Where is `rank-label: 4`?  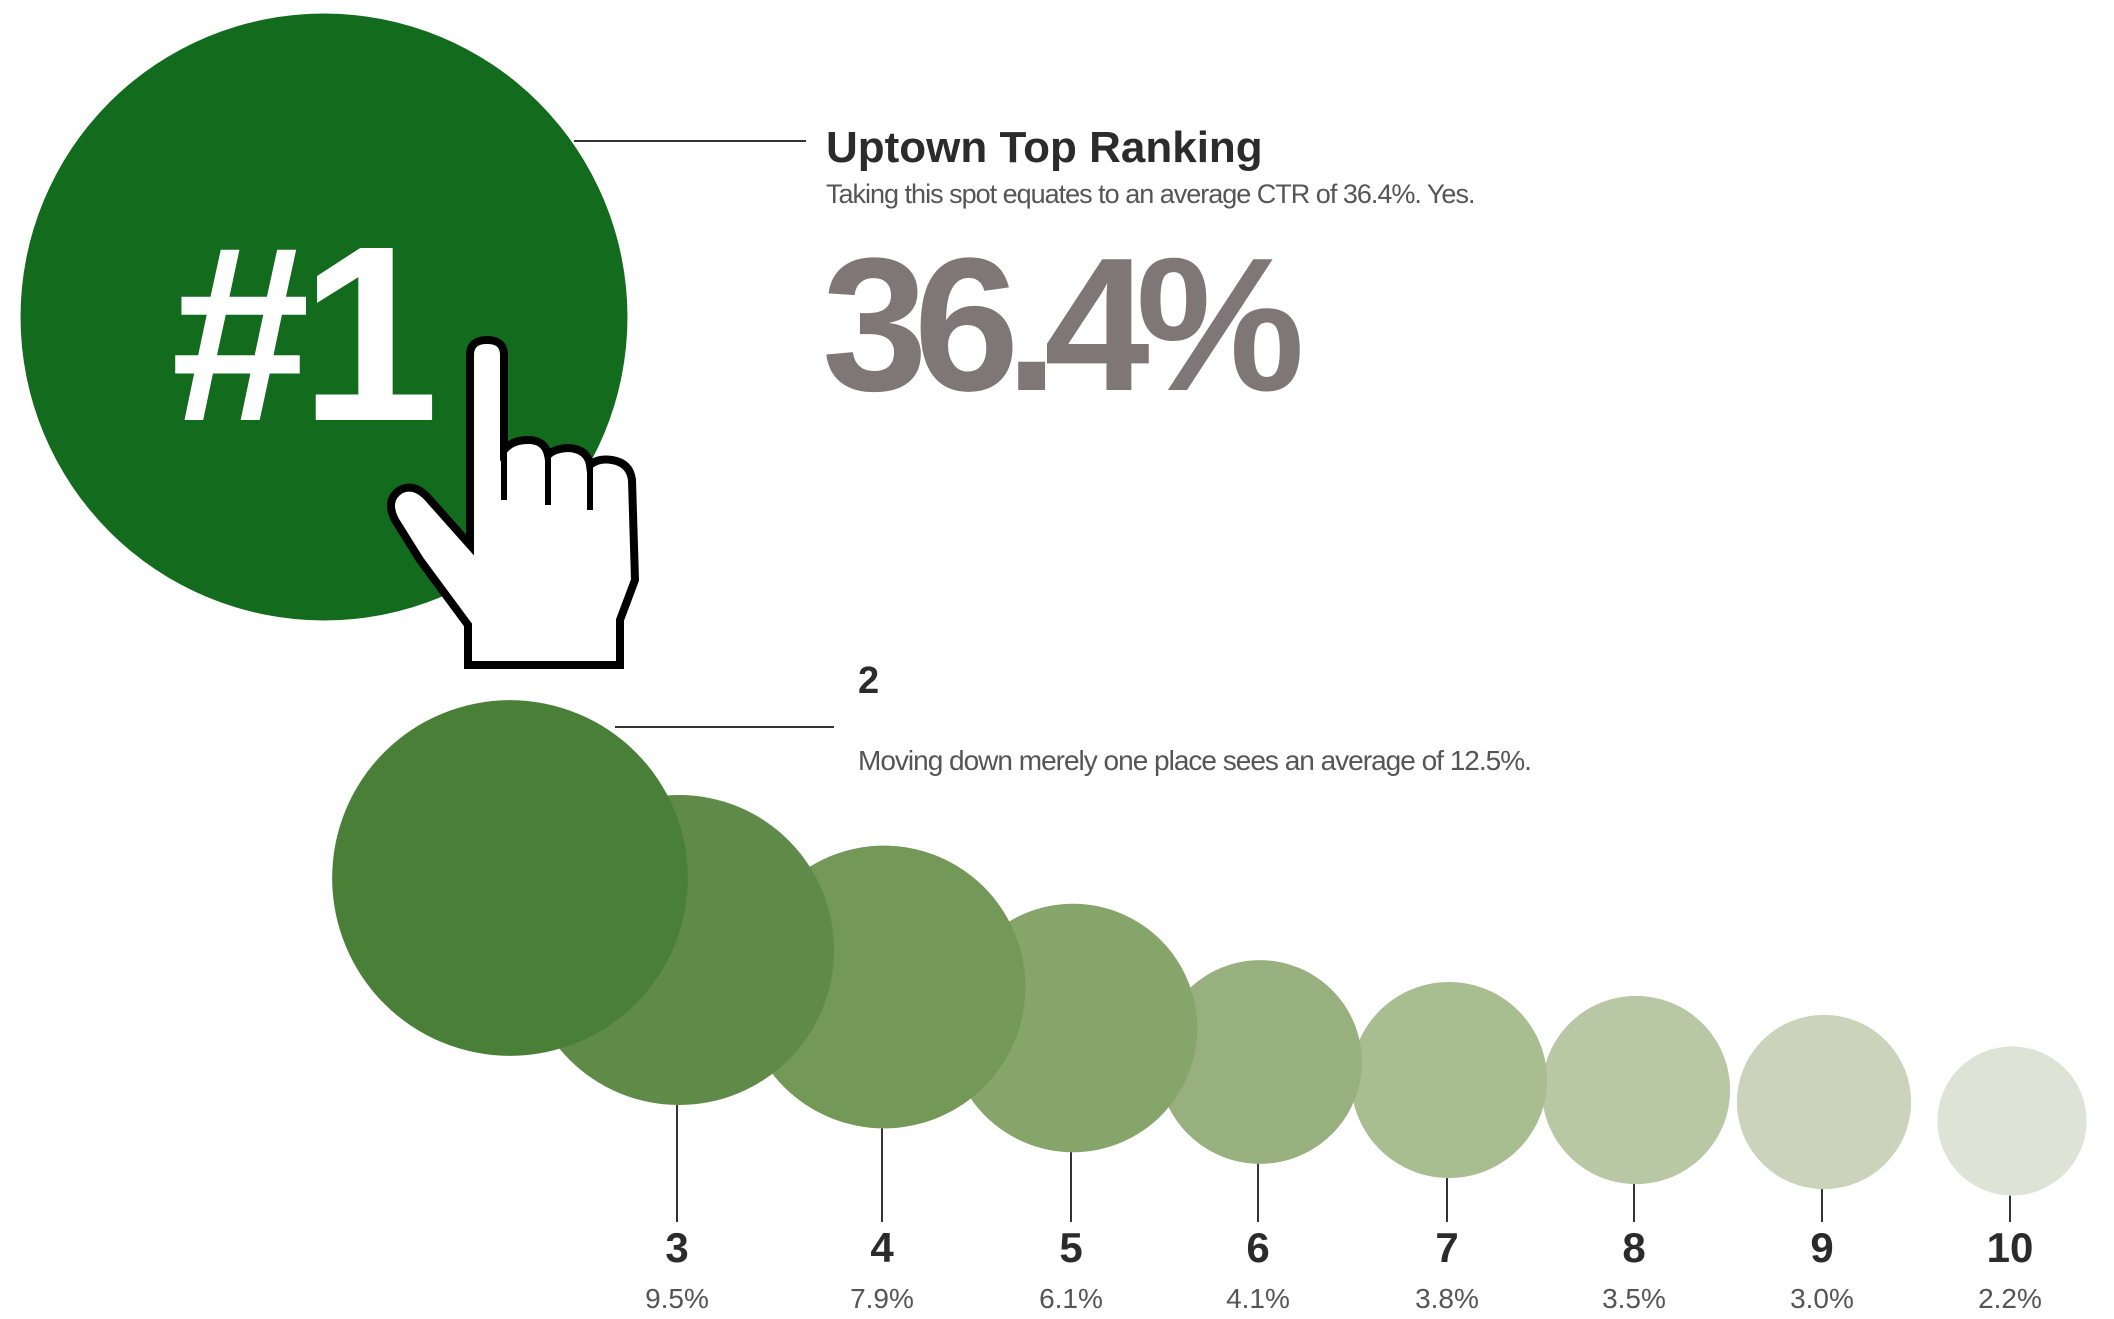 rank-label: 4 is located at coordinates (882, 1247).